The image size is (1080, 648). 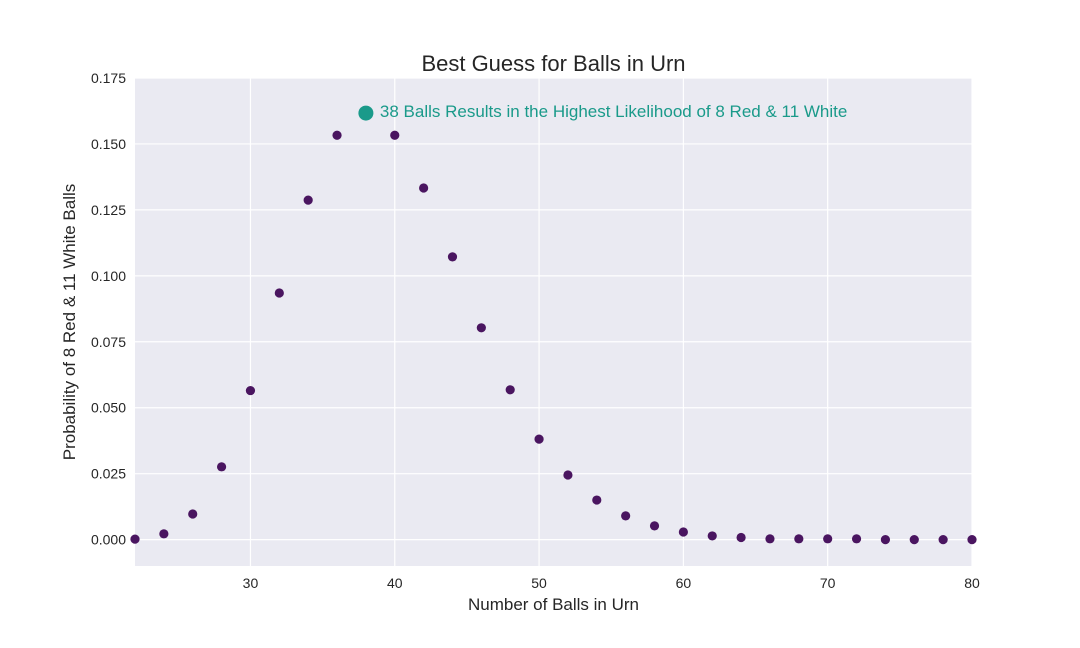 I want to click on y-tick-label: 0.025, so click(x=108, y=474).